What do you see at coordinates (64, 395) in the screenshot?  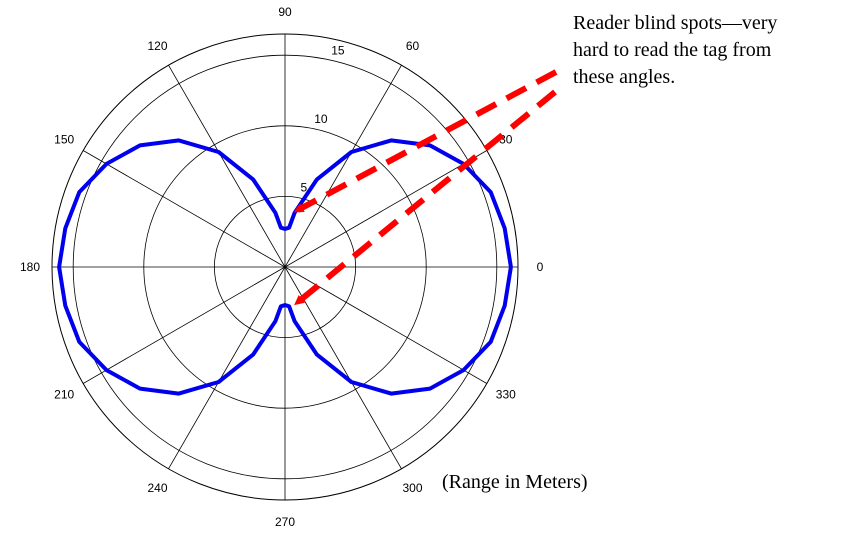 I see `angle-tick-210: 210` at bounding box center [64, 395].